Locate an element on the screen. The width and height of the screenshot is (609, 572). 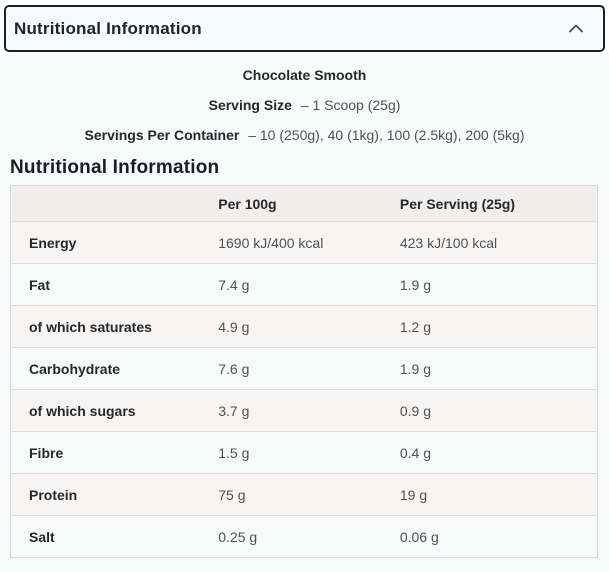
cell-per-serving: 0.9 g is located at coordinates (415, 410).